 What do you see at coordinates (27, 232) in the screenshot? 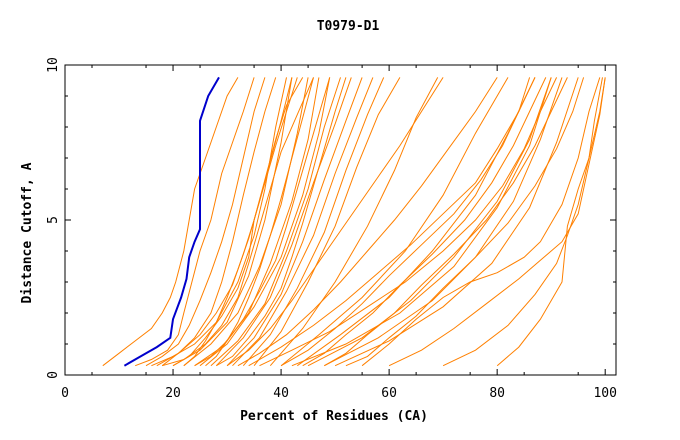
I see `y-axis-label: Distance Cutoff, A` at bounding box center [27, 232].